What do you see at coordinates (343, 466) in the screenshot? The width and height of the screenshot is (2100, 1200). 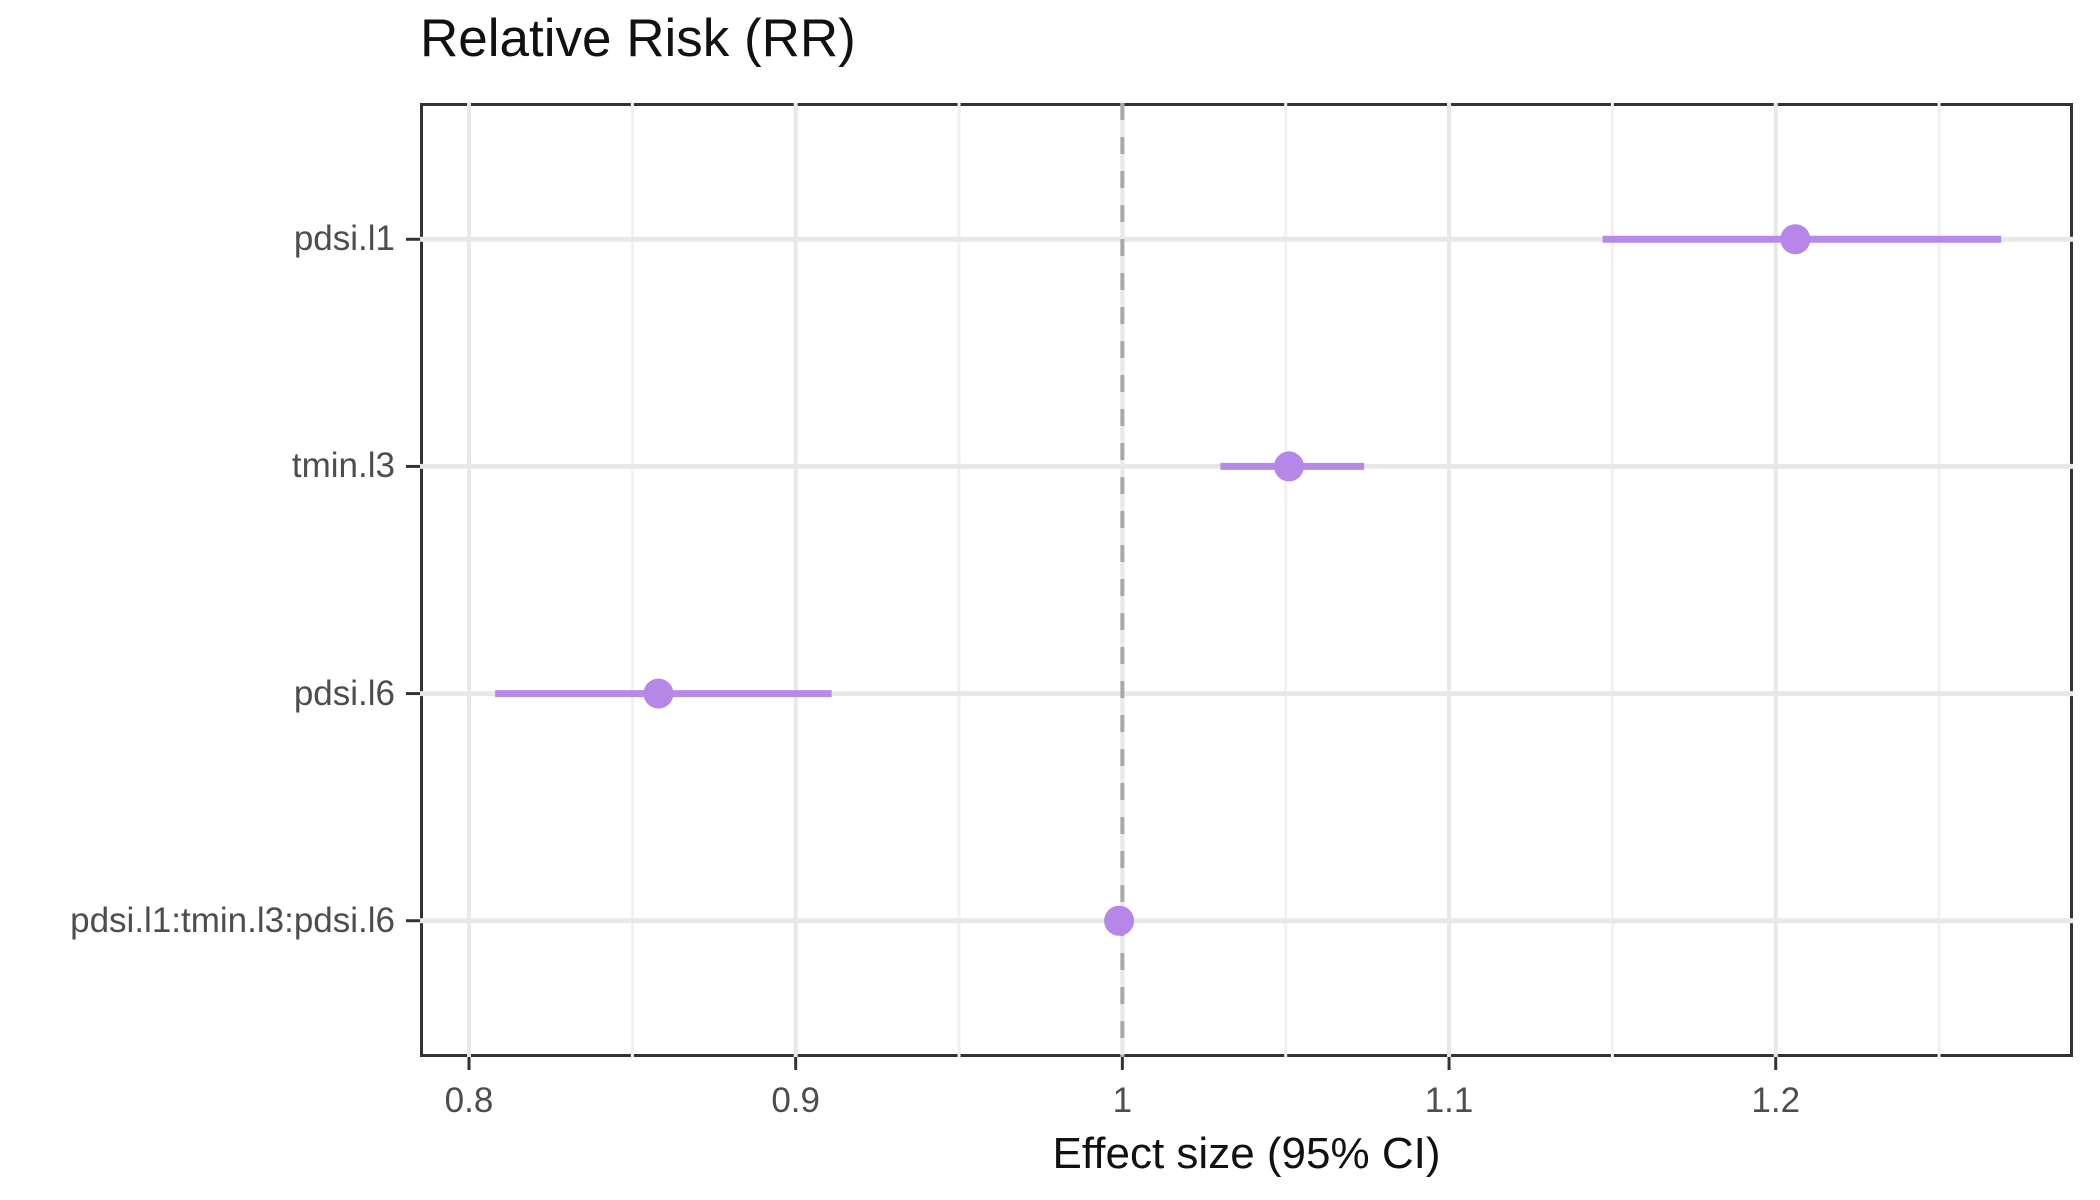 I see `y-axis-label: tmin.l3` at bounding box center [343, 466].